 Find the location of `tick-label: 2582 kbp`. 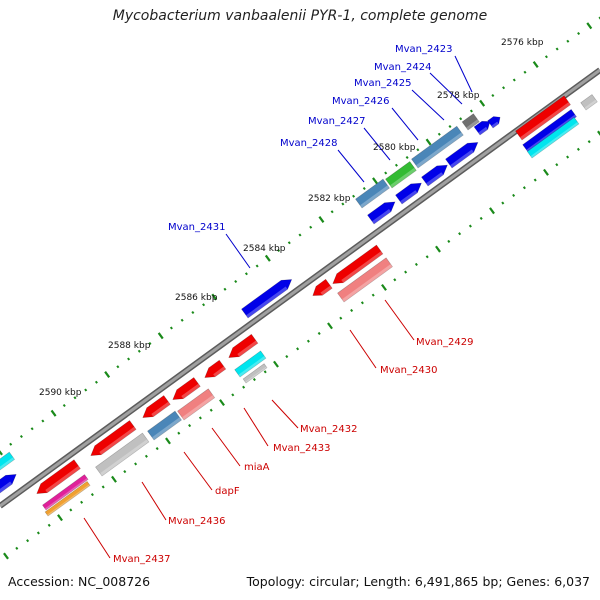

tick-label: 2582 kbp is located at coordinates (329, 199).